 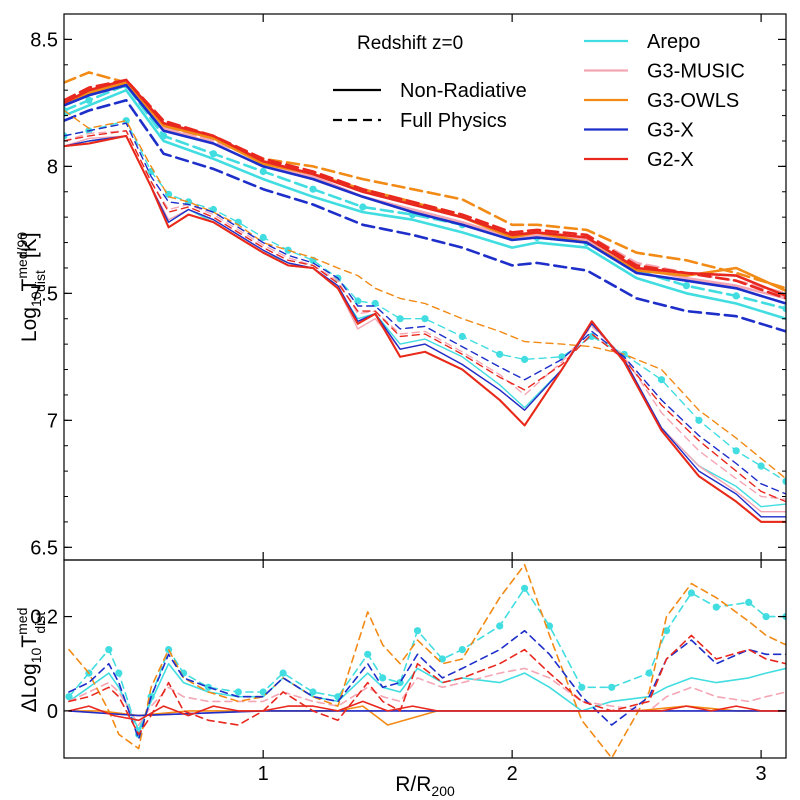 I want to click on y-tick-label: 7, so click(x=52, y=421).